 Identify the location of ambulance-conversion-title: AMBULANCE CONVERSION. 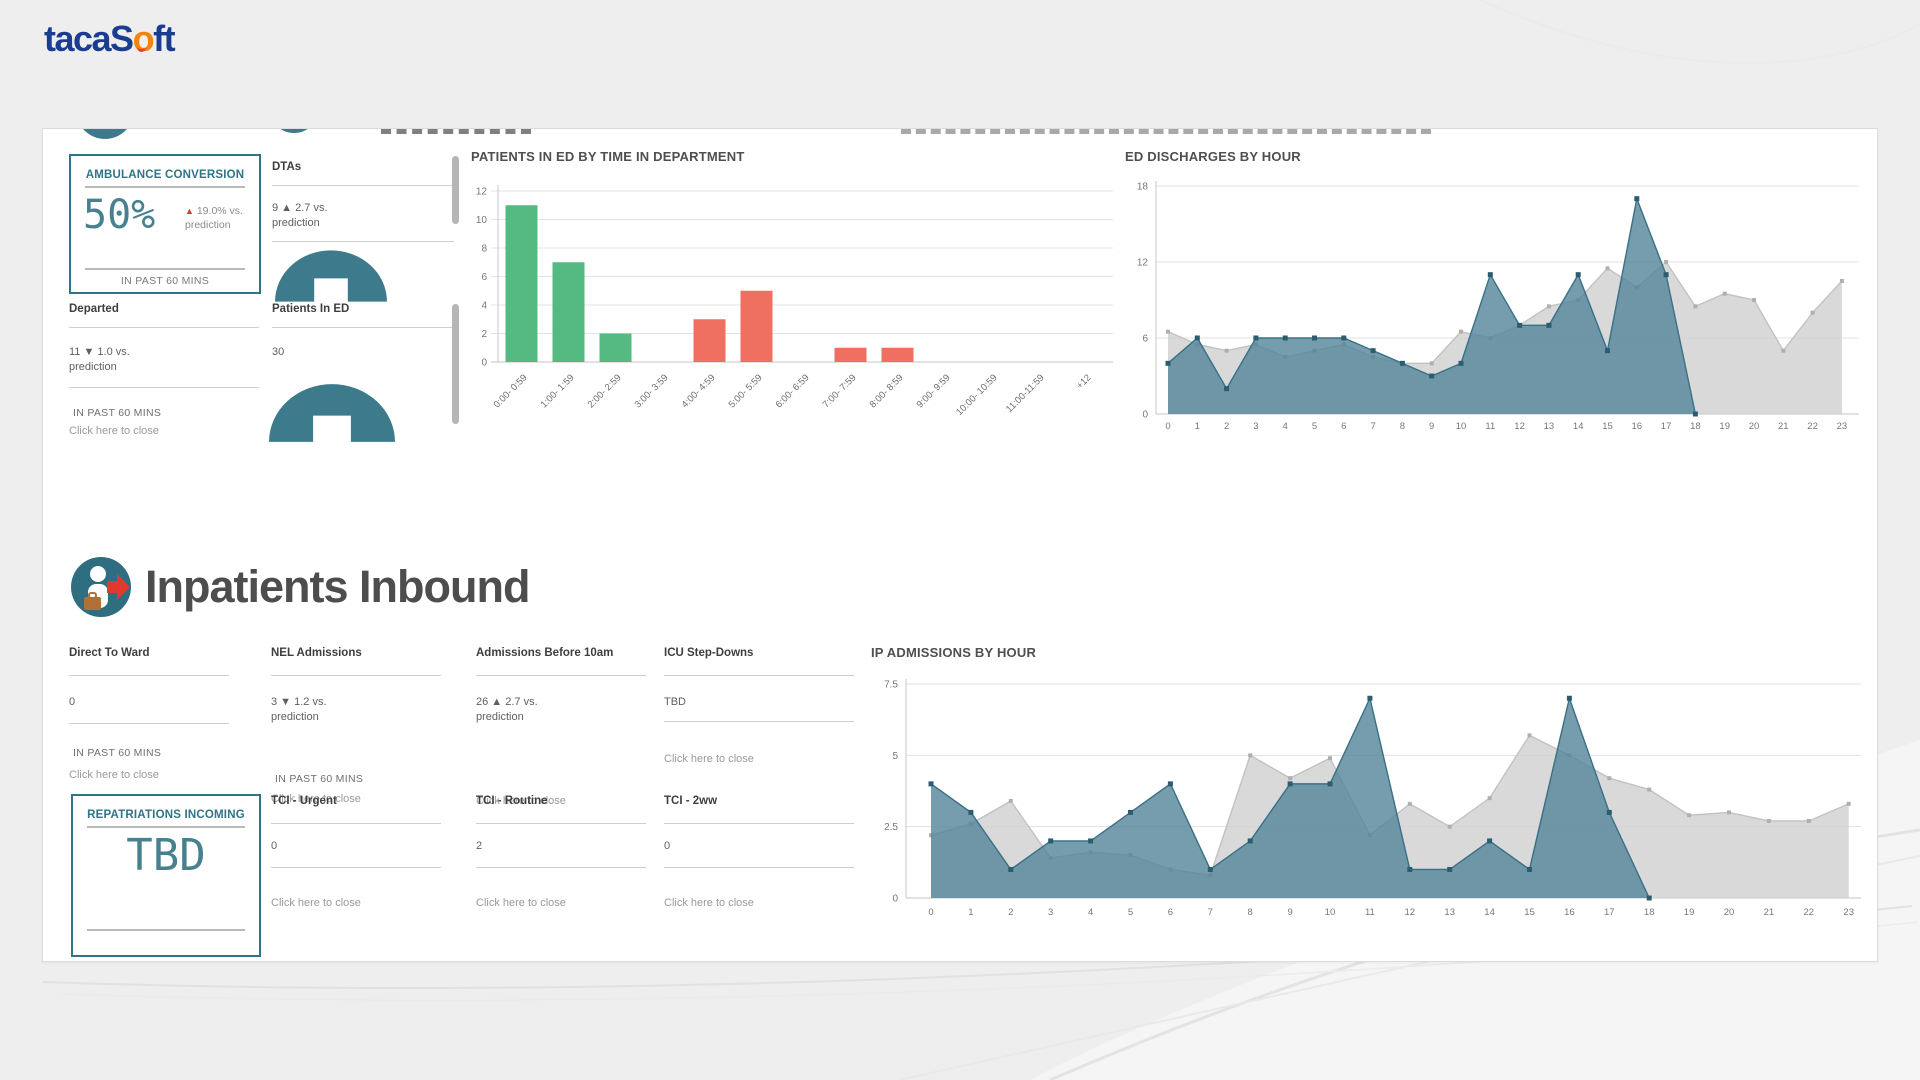
(165, 175).